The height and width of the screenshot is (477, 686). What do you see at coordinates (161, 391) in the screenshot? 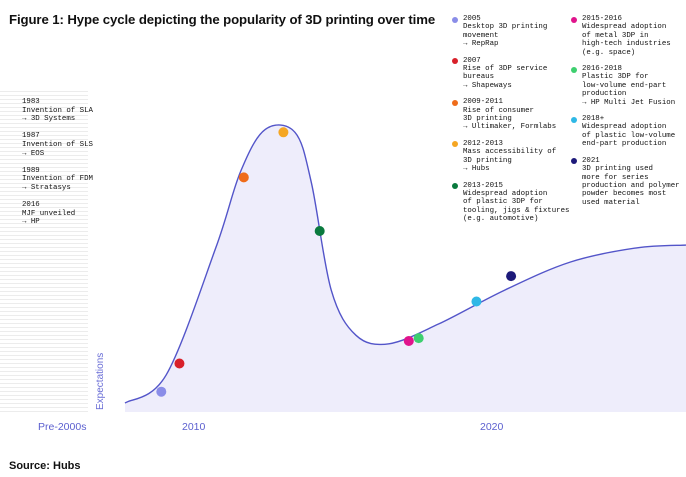
I see `milestone-dot-2005` at bounding box center [161, 391].